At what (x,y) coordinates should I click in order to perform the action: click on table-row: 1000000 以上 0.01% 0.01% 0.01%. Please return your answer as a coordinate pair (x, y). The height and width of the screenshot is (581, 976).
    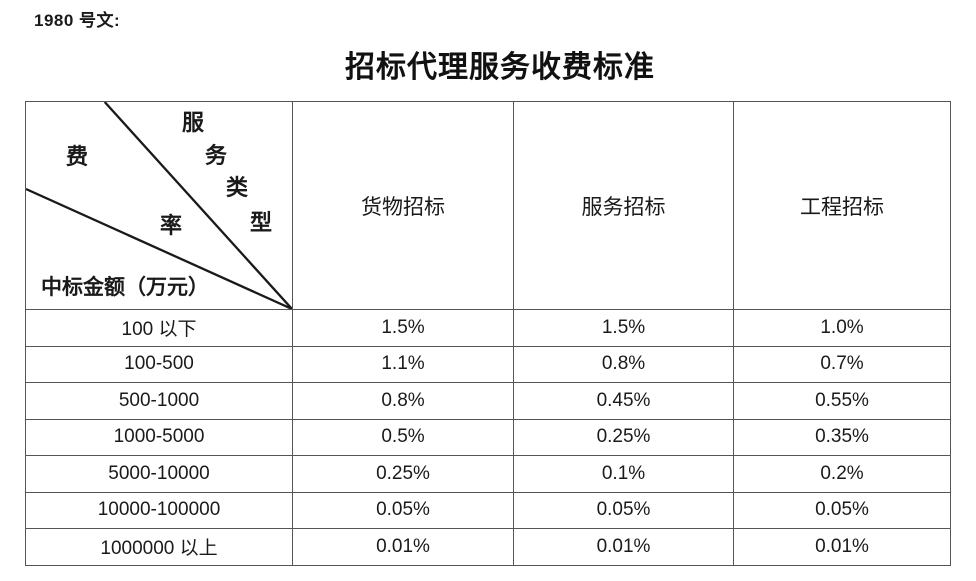
    Looking at the image, I should click on (488, 547).